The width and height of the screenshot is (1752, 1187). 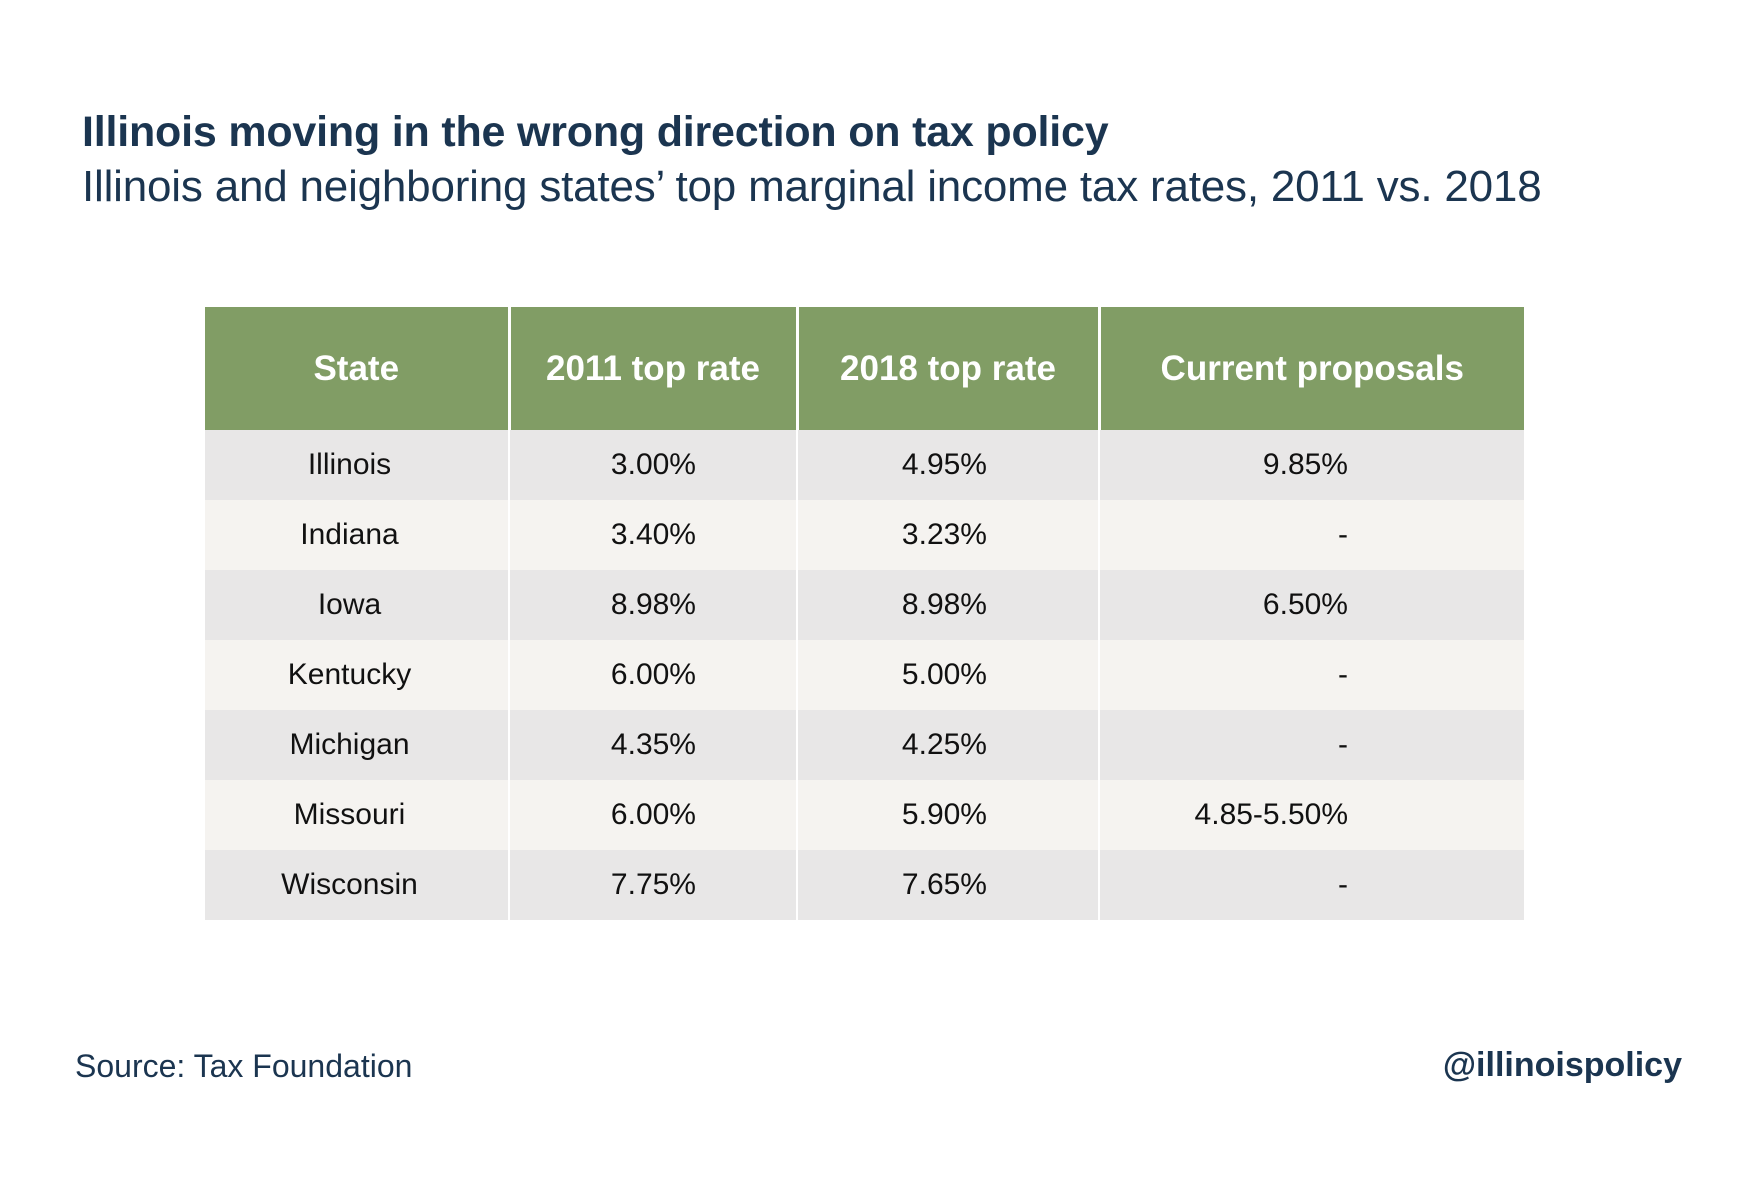 I want to click on cell-state: Kentucky, so click(x=357, y=675).